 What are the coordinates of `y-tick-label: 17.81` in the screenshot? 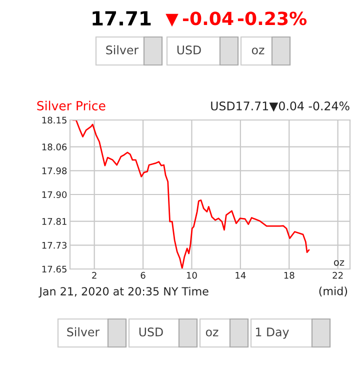 It's located at (54, 221).